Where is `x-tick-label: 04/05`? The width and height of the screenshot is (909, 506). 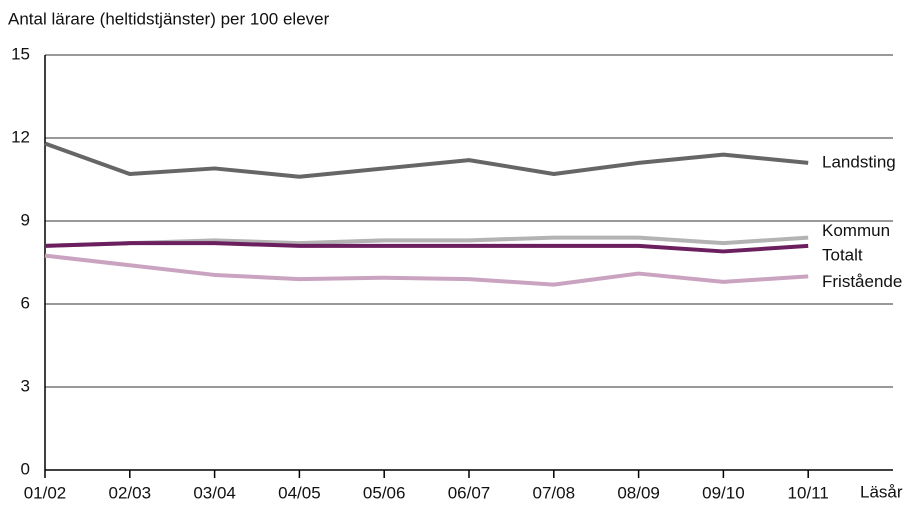 x-tick-label: 04/05 is located at coordinates (299, 492).